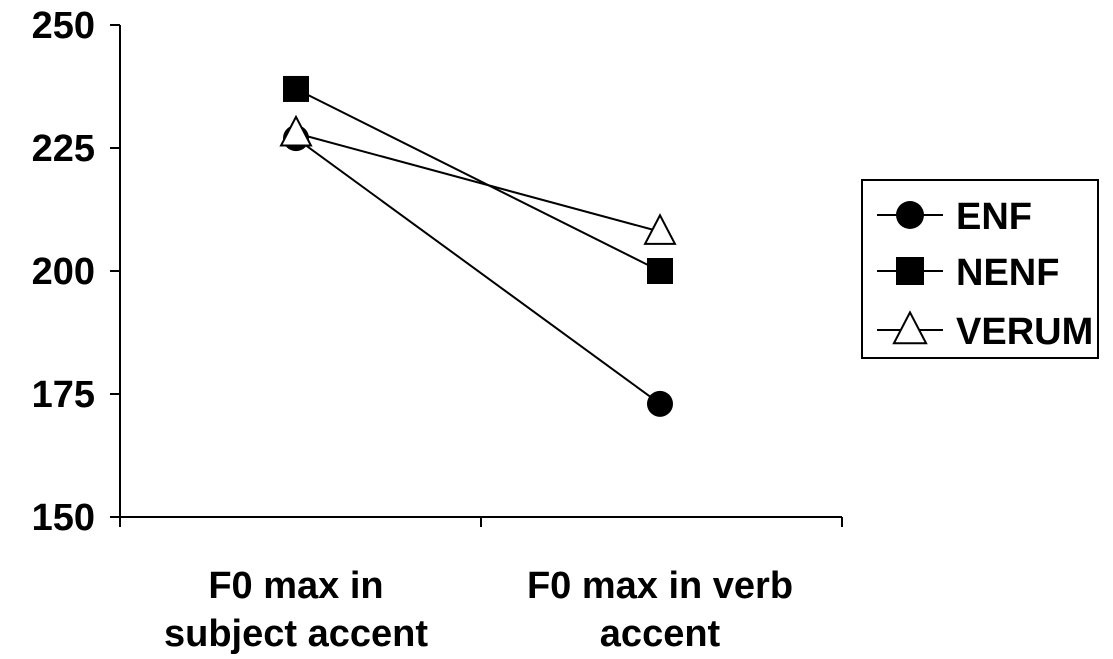 The height and width of the screenshot is (659, 1113). I want to click on legend-item-enf: ENF, so click(954, 217).